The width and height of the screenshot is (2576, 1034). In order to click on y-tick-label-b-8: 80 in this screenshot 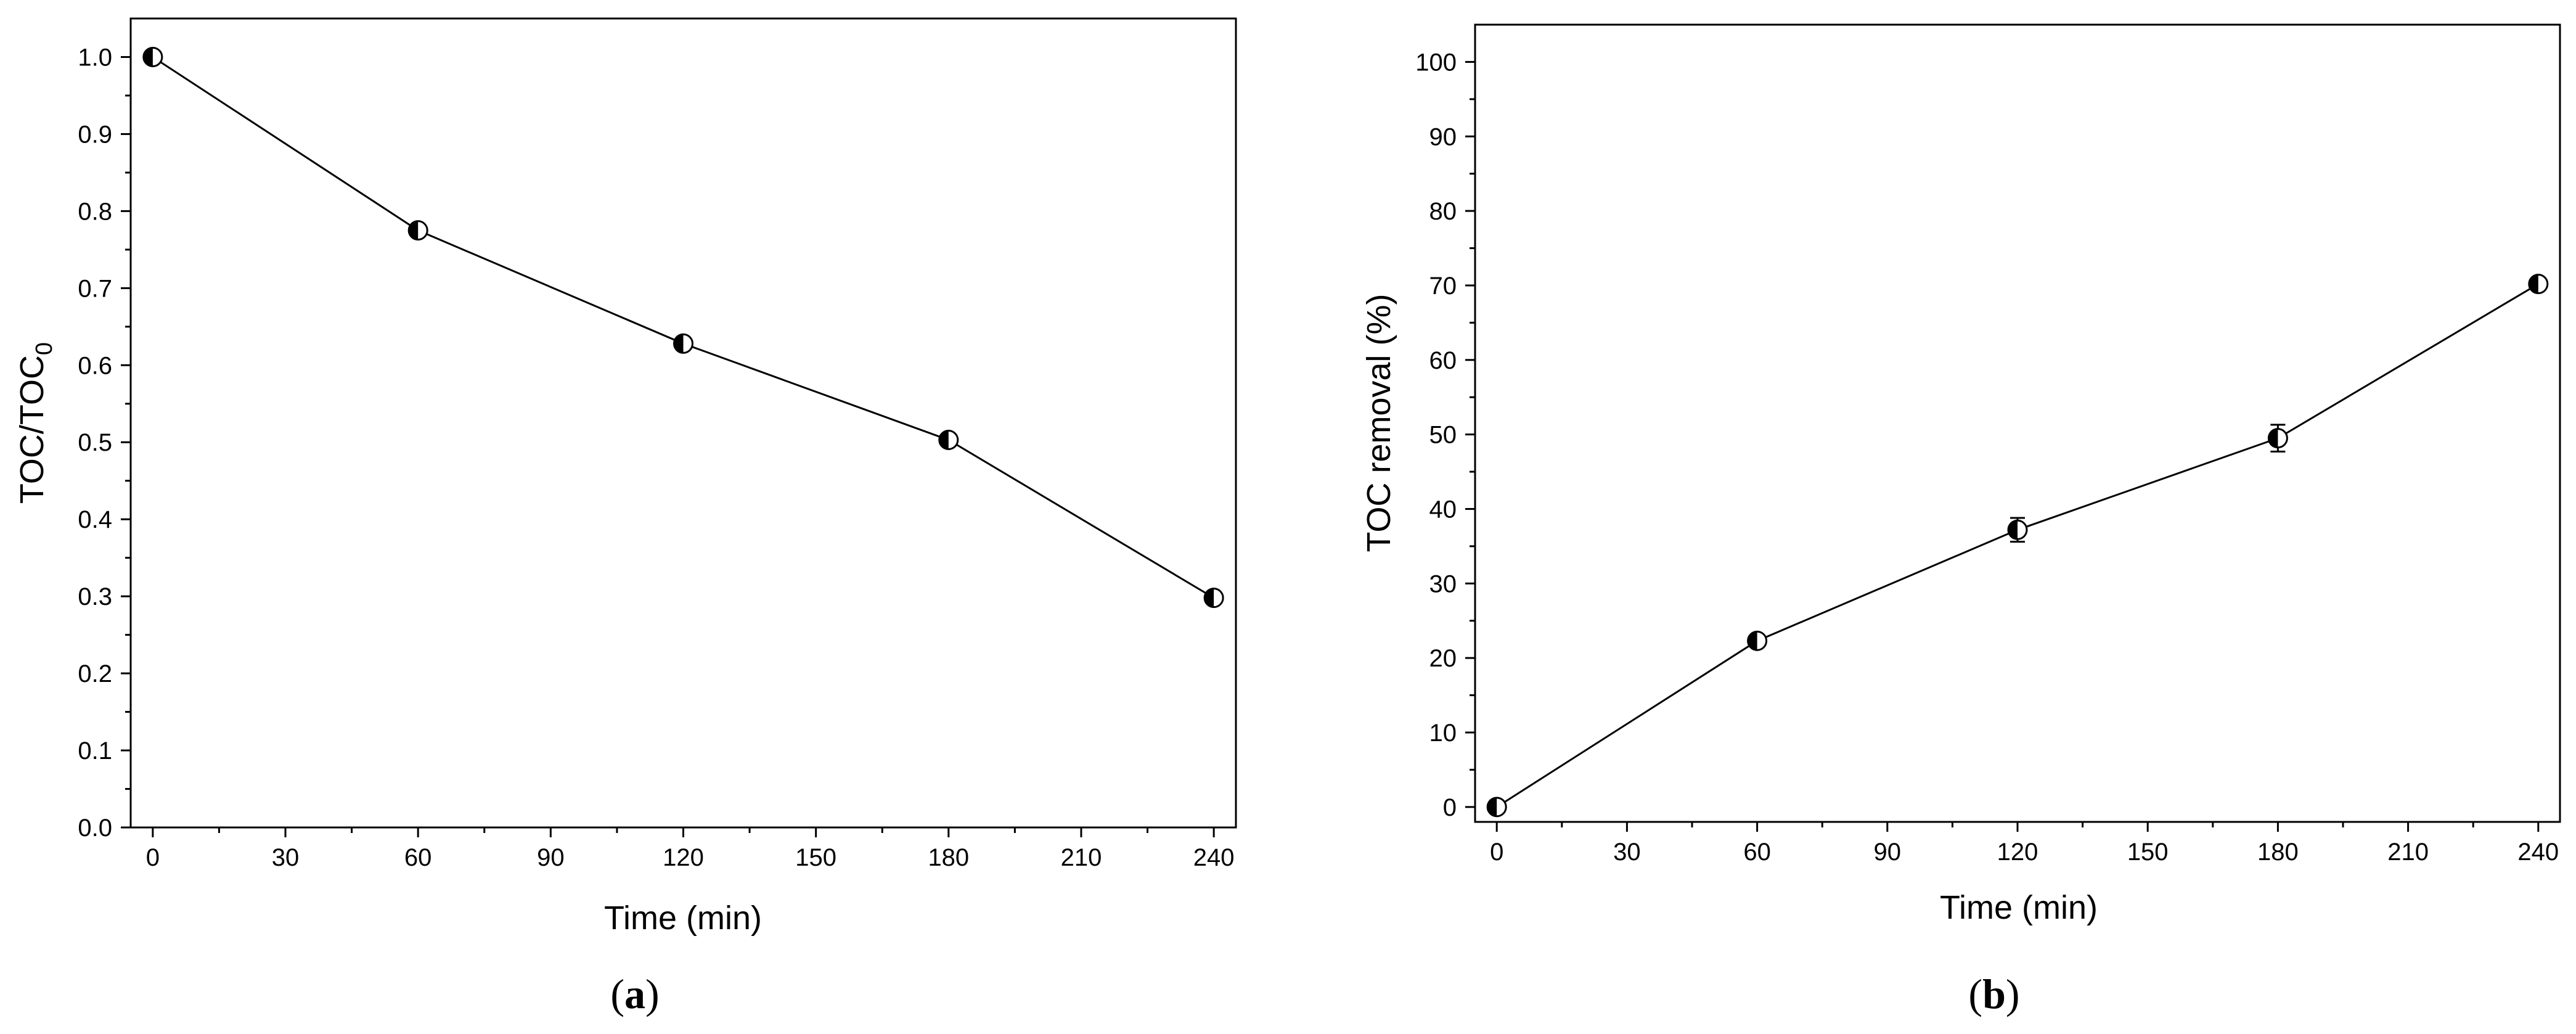, I will do `click(1443, 211)`.